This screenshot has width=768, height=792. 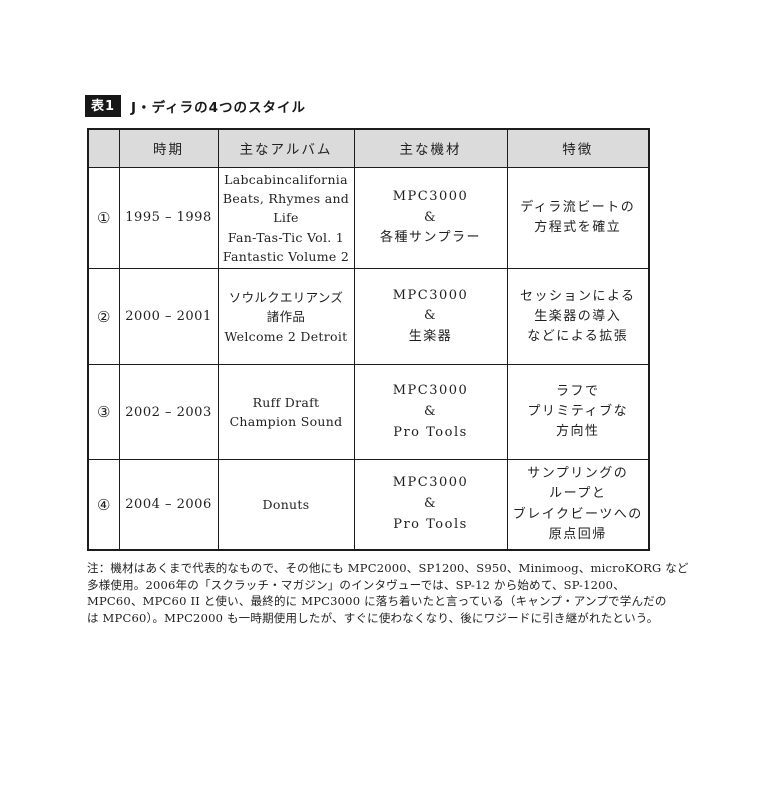 What do you see at coordinates (430, 148) in the screenshot?
I see `header-cell-gear: 主な機材` at bounding box center [430, 148].